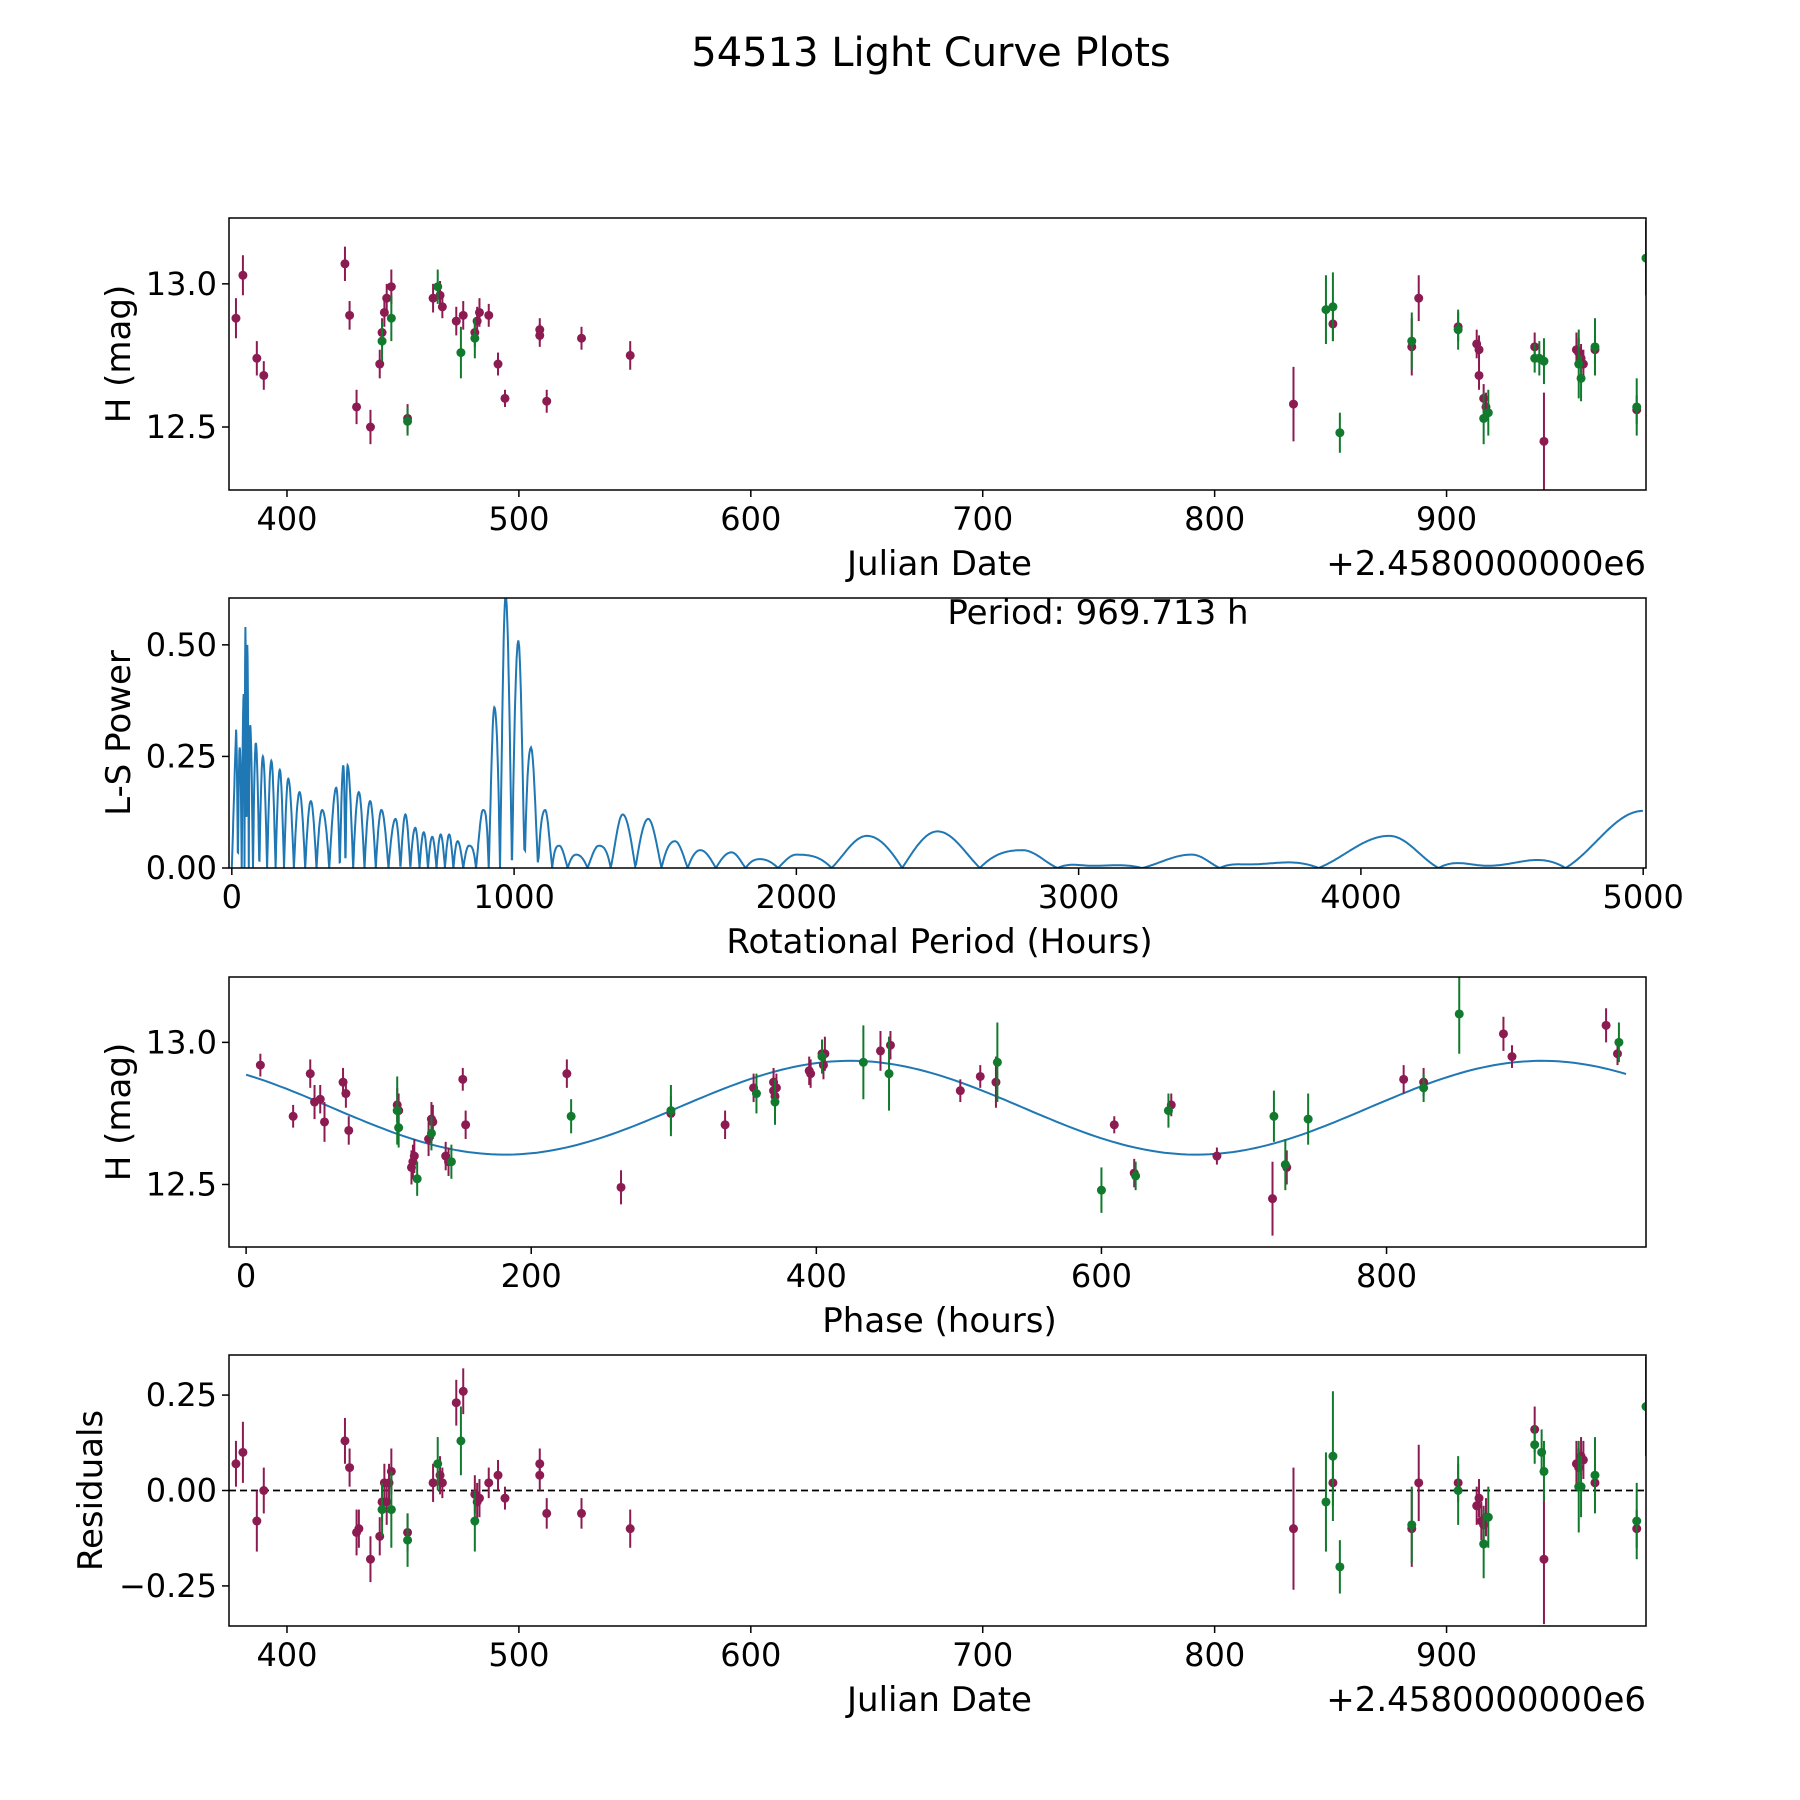 The image size is (1800, 1800). Describe the element at coordinates (1097, 613) in the screenshot. I see `period-annotation: Period: 969.713 h` at that location.